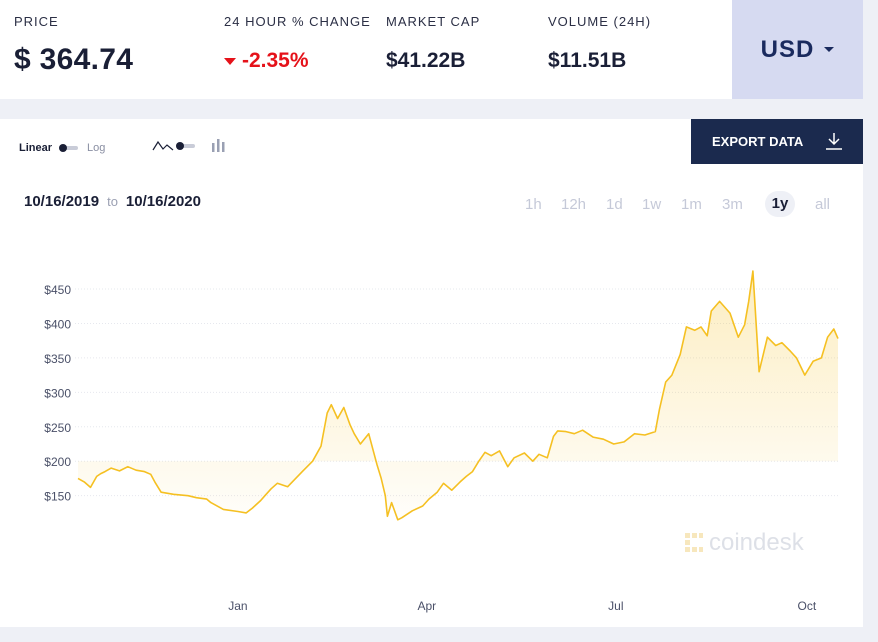  Describe the element at coordinates (36, 21) in the screenshot. I see `price-label: PRICE` at that location.